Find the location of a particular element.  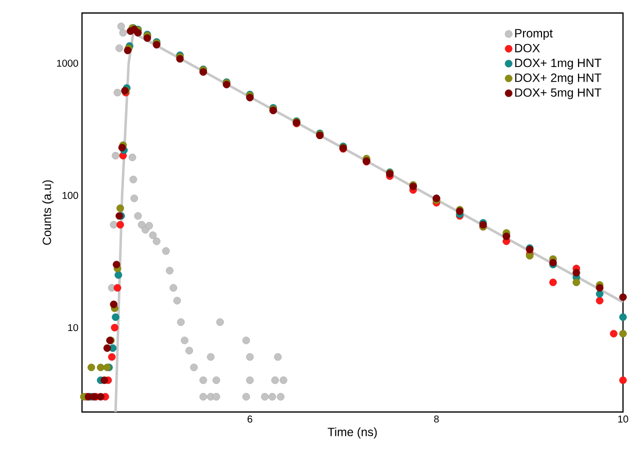

legend-label: DOX+ 5mg HNT is located at coordinates (558, 94).